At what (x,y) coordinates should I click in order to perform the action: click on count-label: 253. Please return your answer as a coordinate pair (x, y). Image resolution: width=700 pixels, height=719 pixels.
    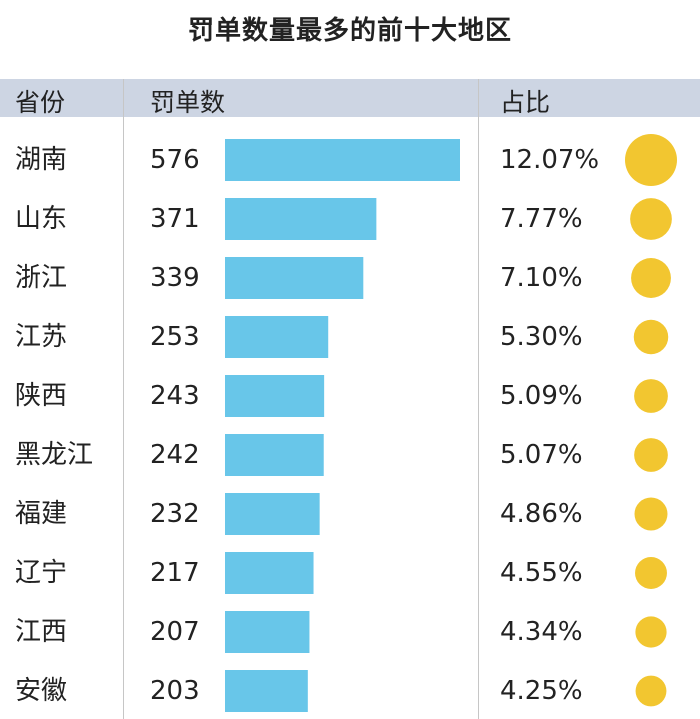
    Looking at the image, I should click on (175, 337).